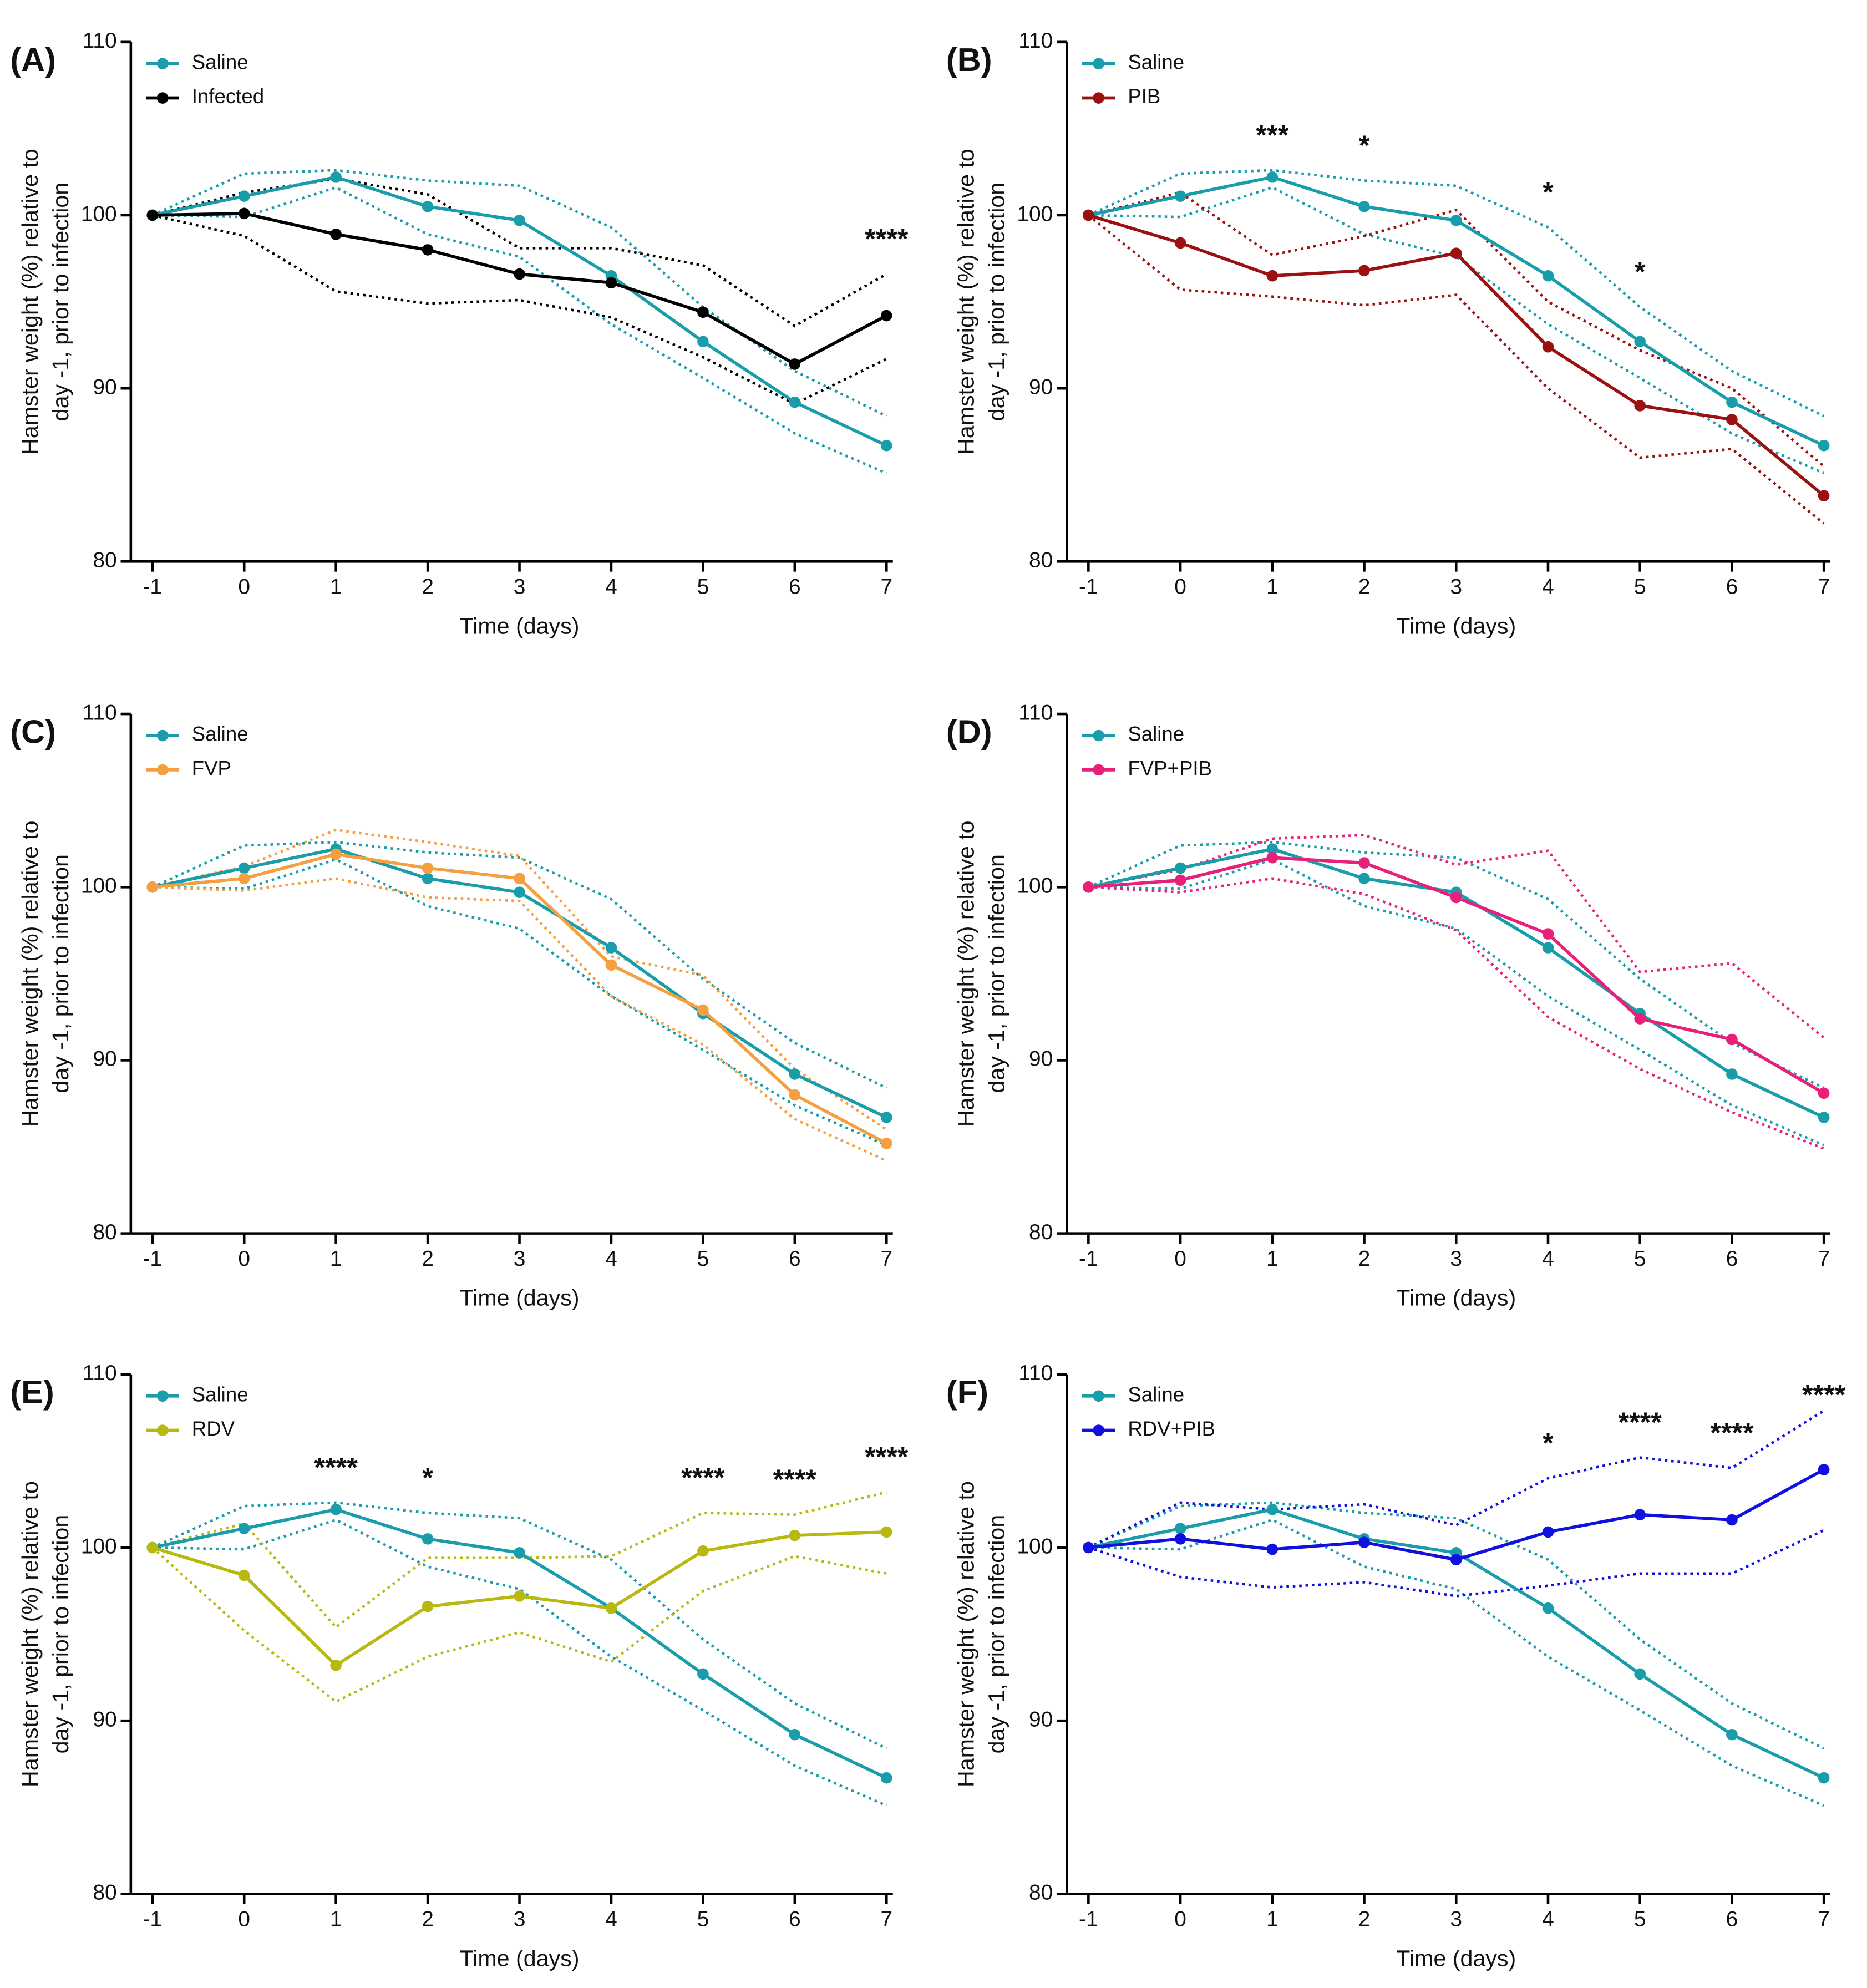 This screenshot has width=1867, height=1988. I want to click on legend-label: Infected, so click(228, 96).